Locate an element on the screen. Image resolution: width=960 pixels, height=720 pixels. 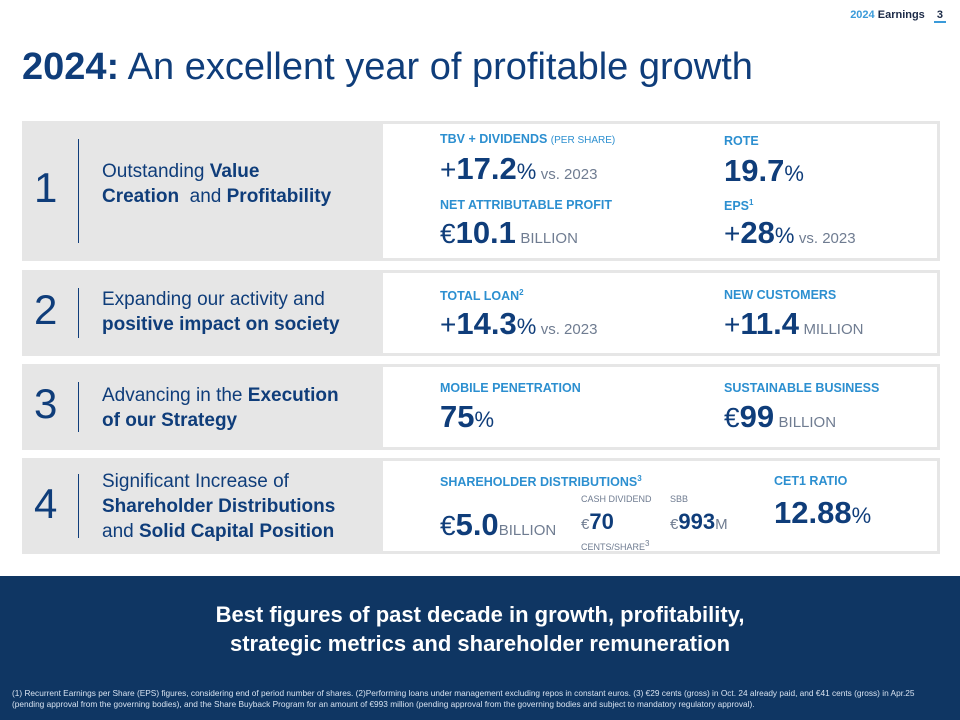
page-number: 3 is located at coordinates (939, 16).